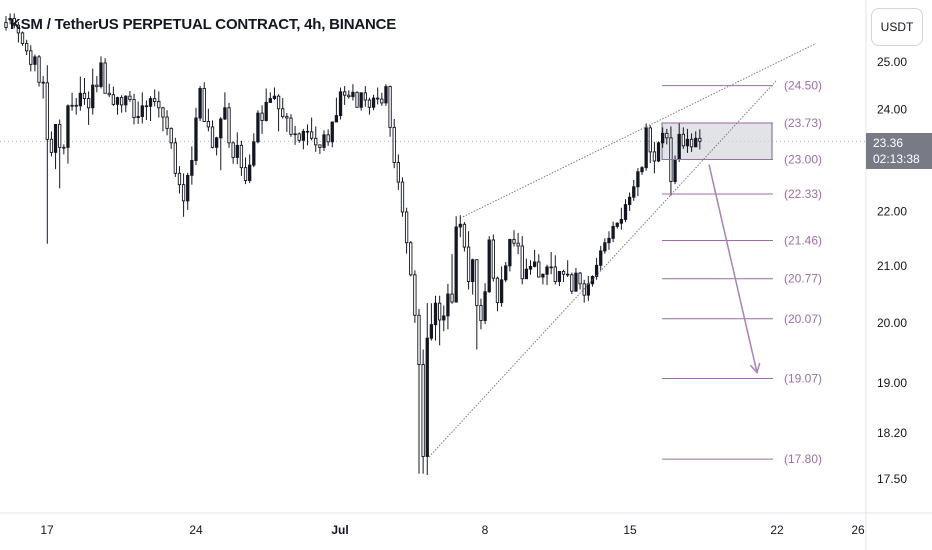 The image size is (932, 550). I want to click on y-tick-label: 21.00, so click(892, 266).